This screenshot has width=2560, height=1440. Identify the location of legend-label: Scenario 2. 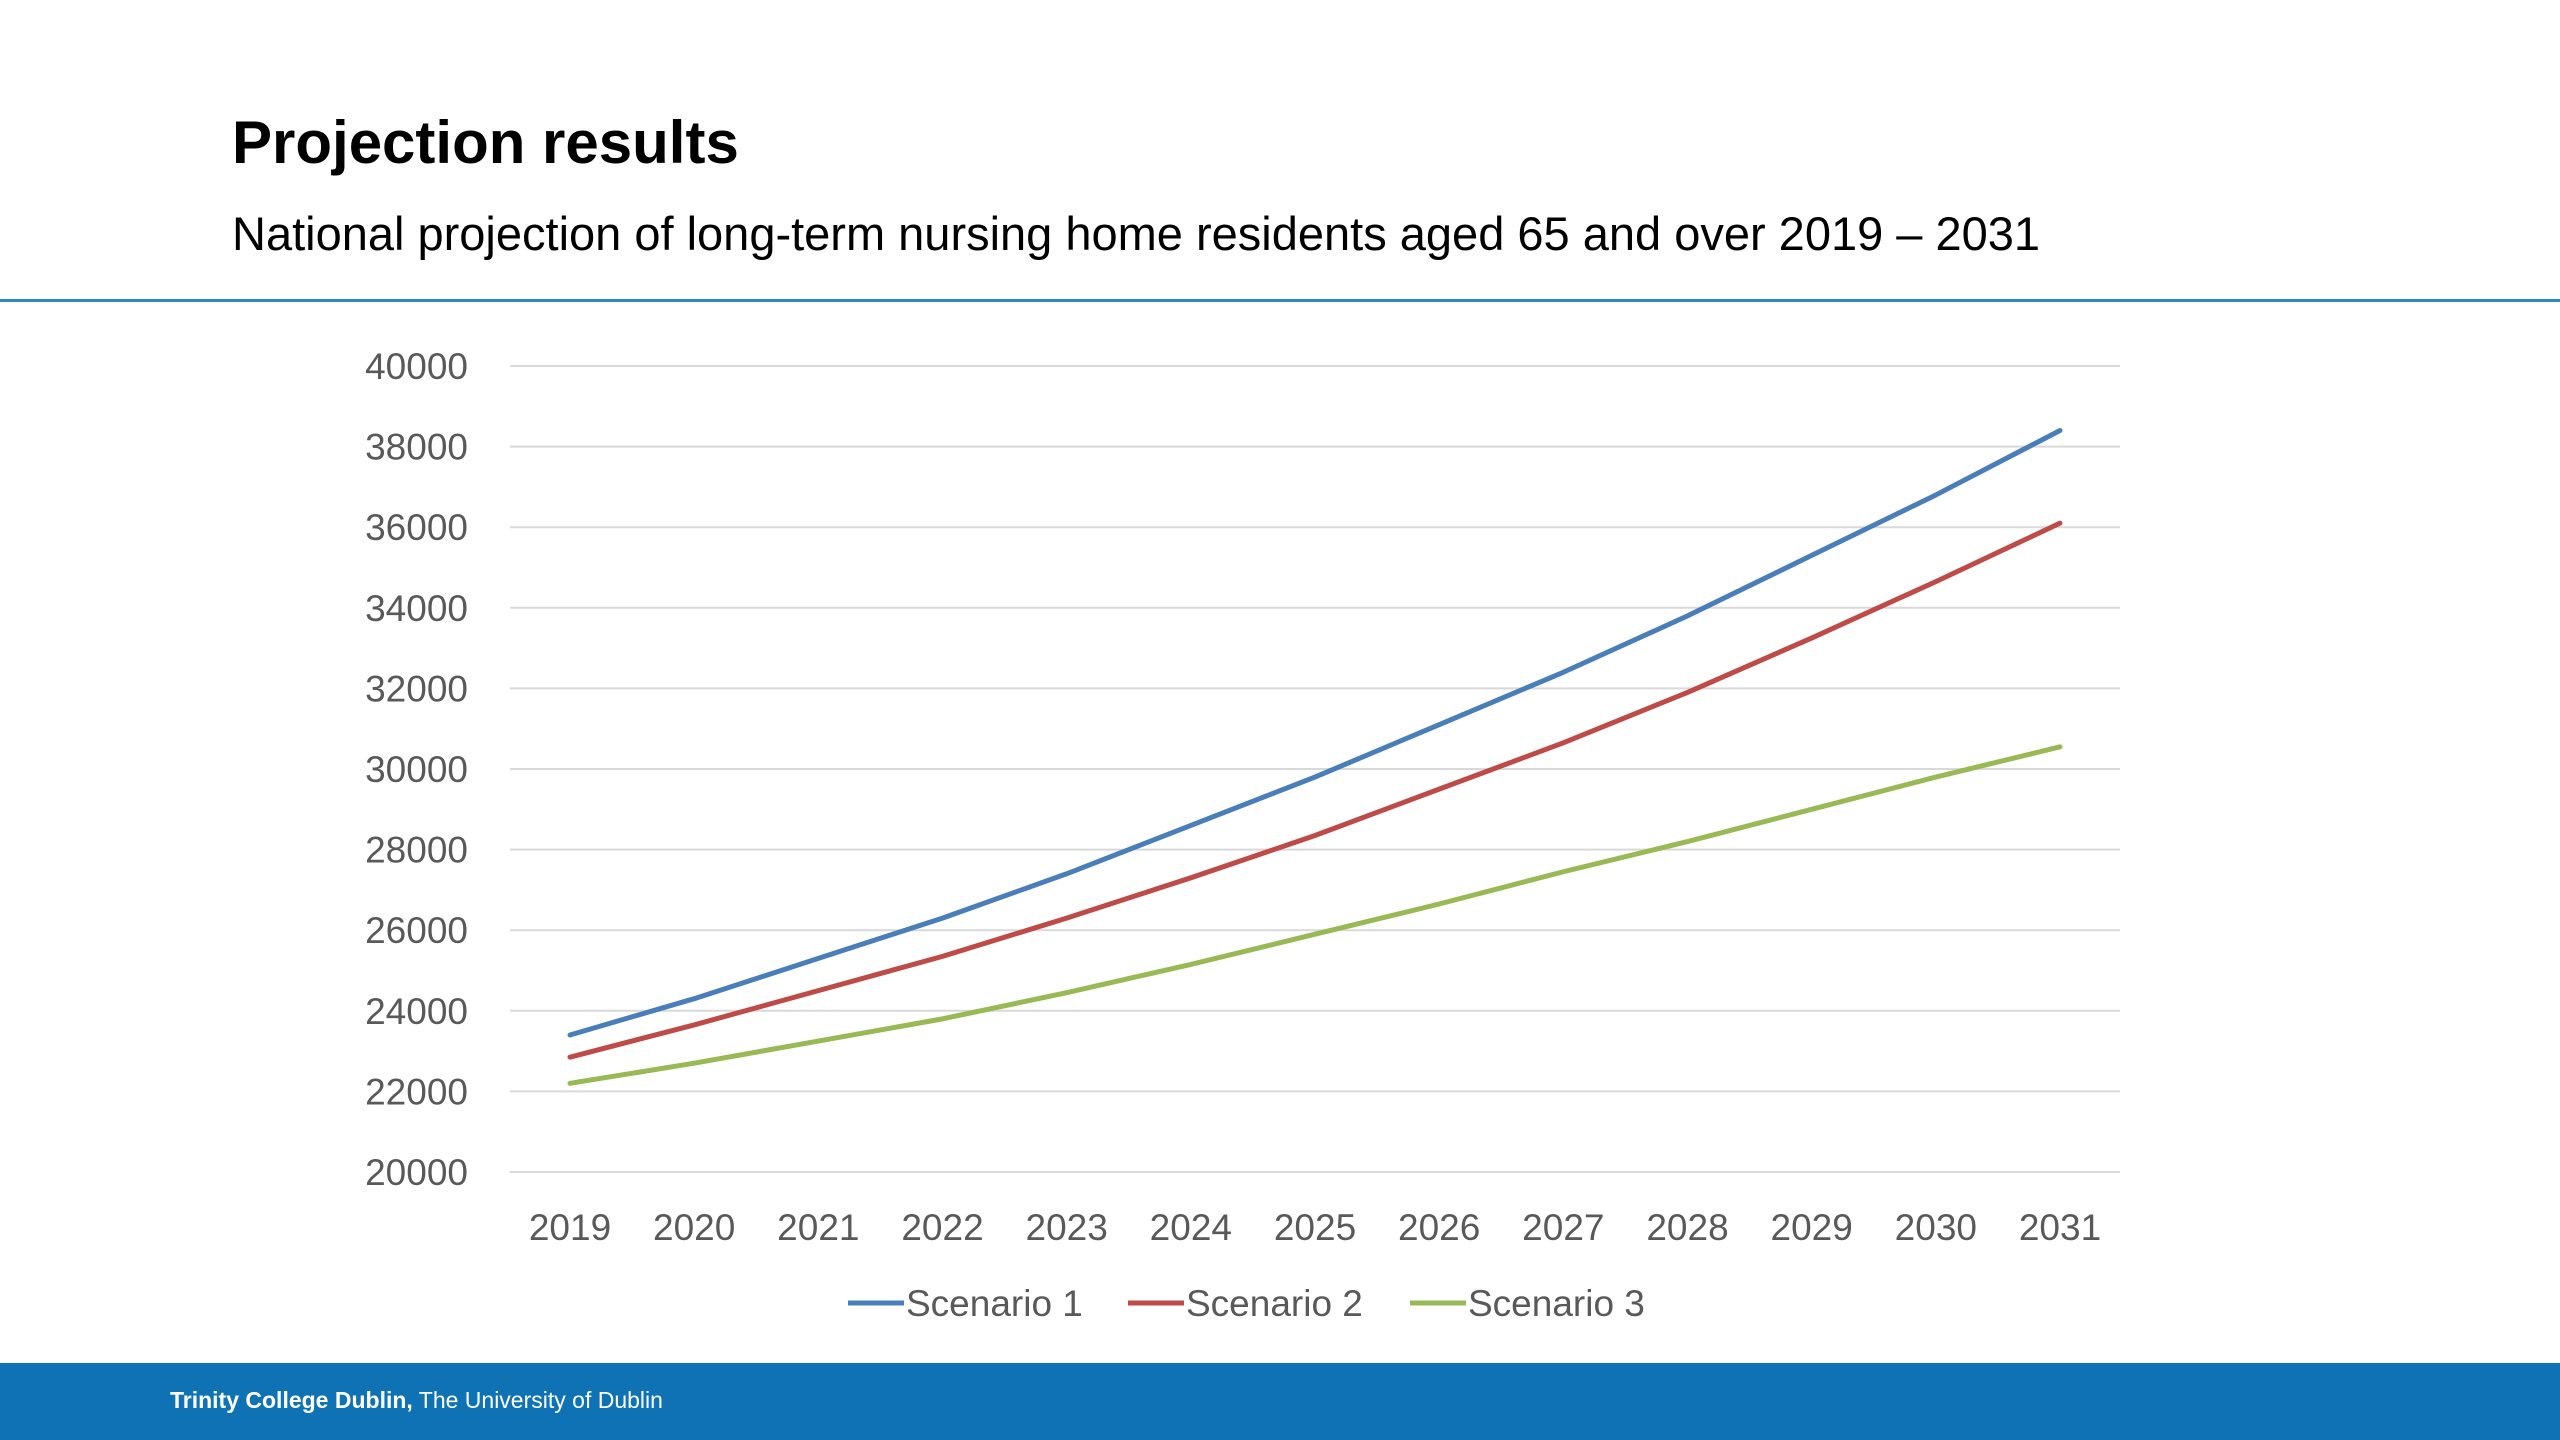
(1274, 1303).